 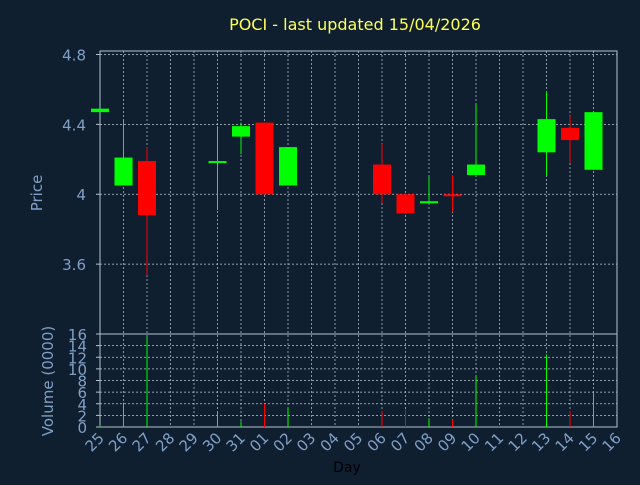 I want to click on volume-tick-label: 0, so click(x=82, y=428).